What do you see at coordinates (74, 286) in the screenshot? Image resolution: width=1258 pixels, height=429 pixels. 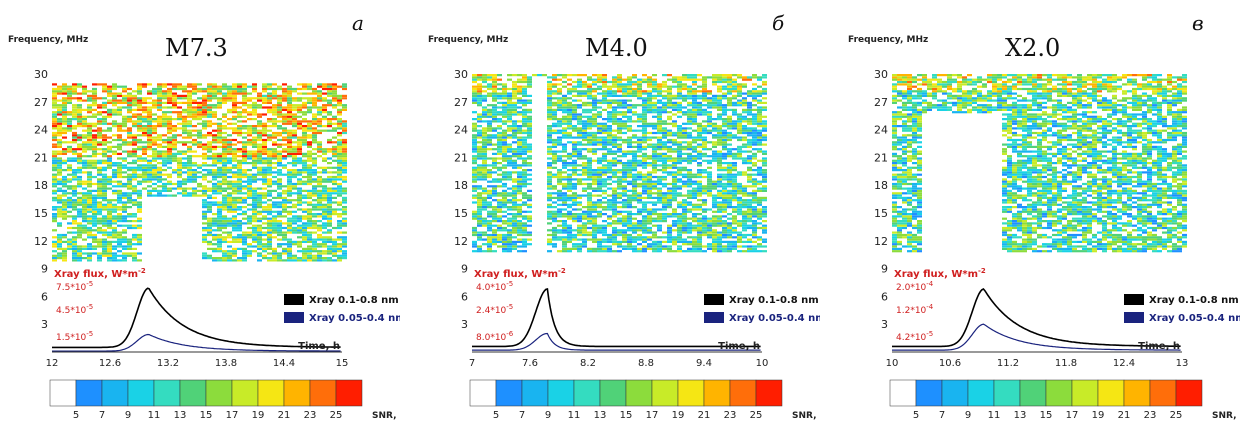 I see `flux-tick-label: 7.5*10-5` at bounding box center [74, 286].